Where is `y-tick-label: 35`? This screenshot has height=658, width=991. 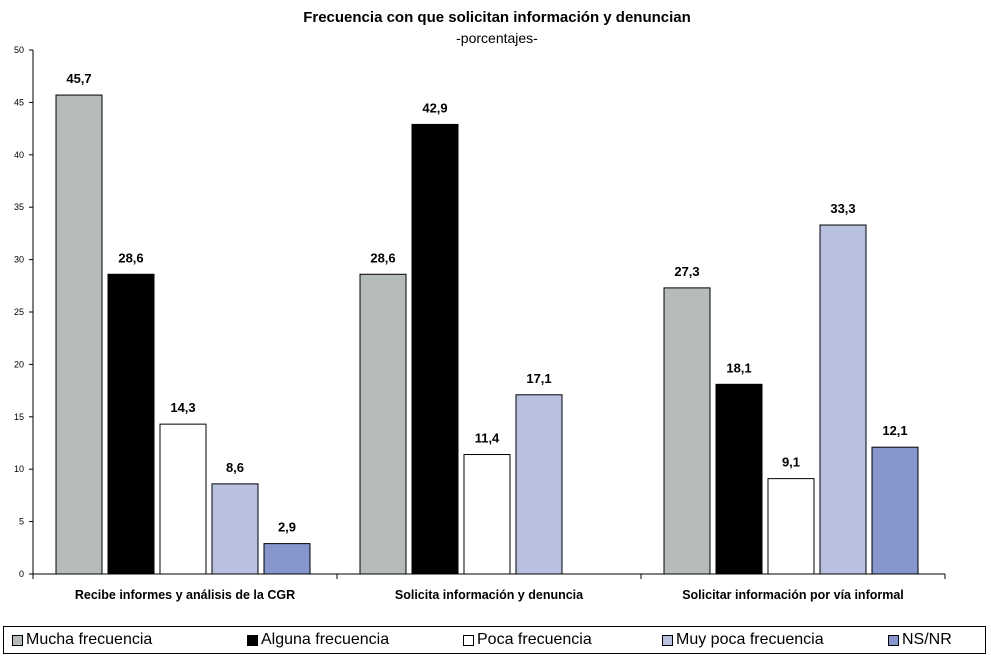 y-tick-label: 35 is located at coordinates (19, 207).